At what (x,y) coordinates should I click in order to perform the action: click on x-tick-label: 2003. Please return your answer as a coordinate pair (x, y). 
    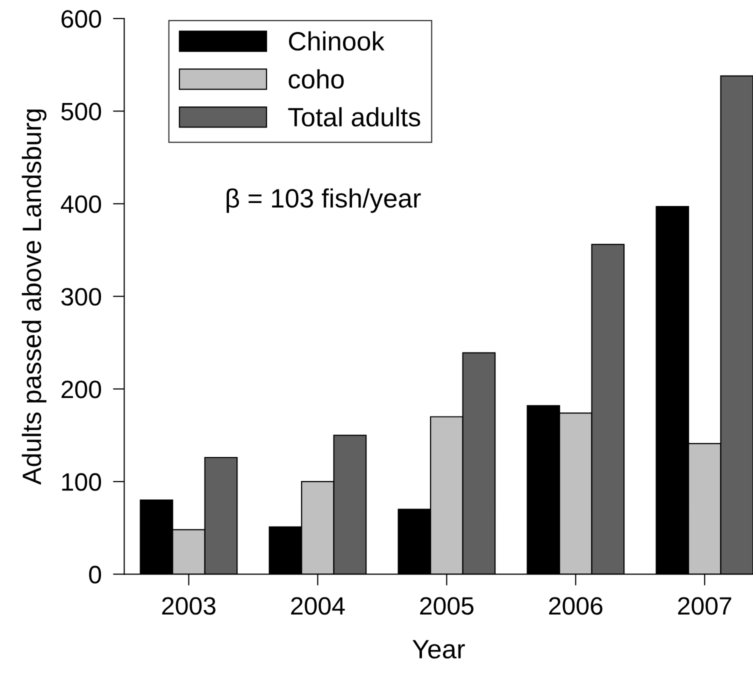
    Looking at the image, I should click on (189, 606).